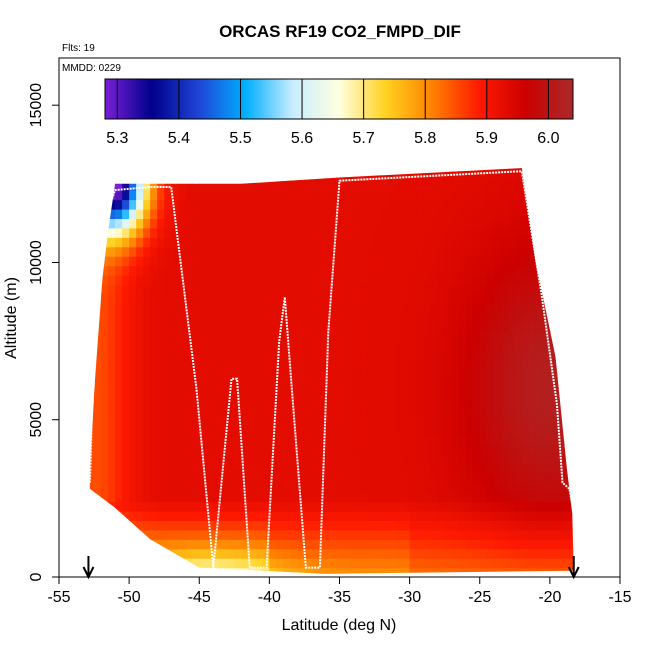 This screenshot has width=650, height=650. What do you see at coordinates (340, 31) in the screenshot?
I see `chart-title: ORCAS RF19 CO2_FMPD_DIF` at bounding box center [340, 31].